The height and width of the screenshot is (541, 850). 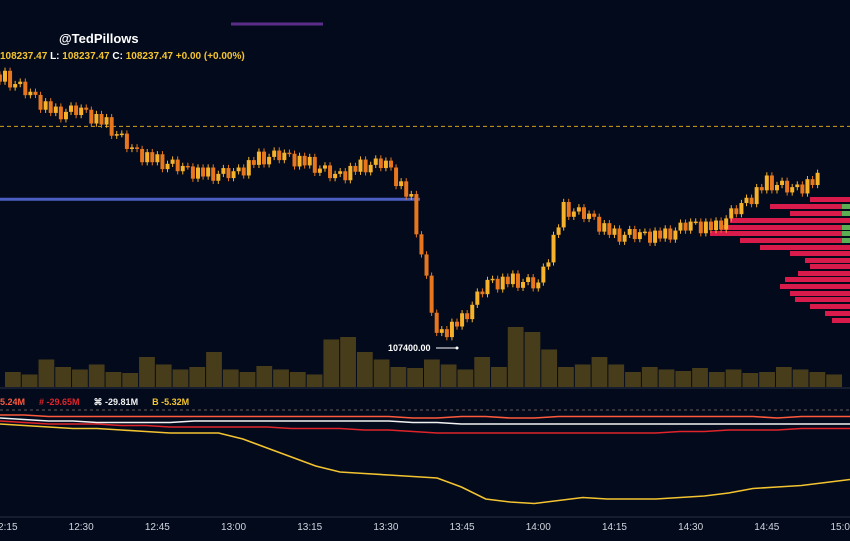 I want to click on cvd-legend: 5.24M # -29.65M ⌘ -29.81M B -5.32M, so click(x=101, y=402).